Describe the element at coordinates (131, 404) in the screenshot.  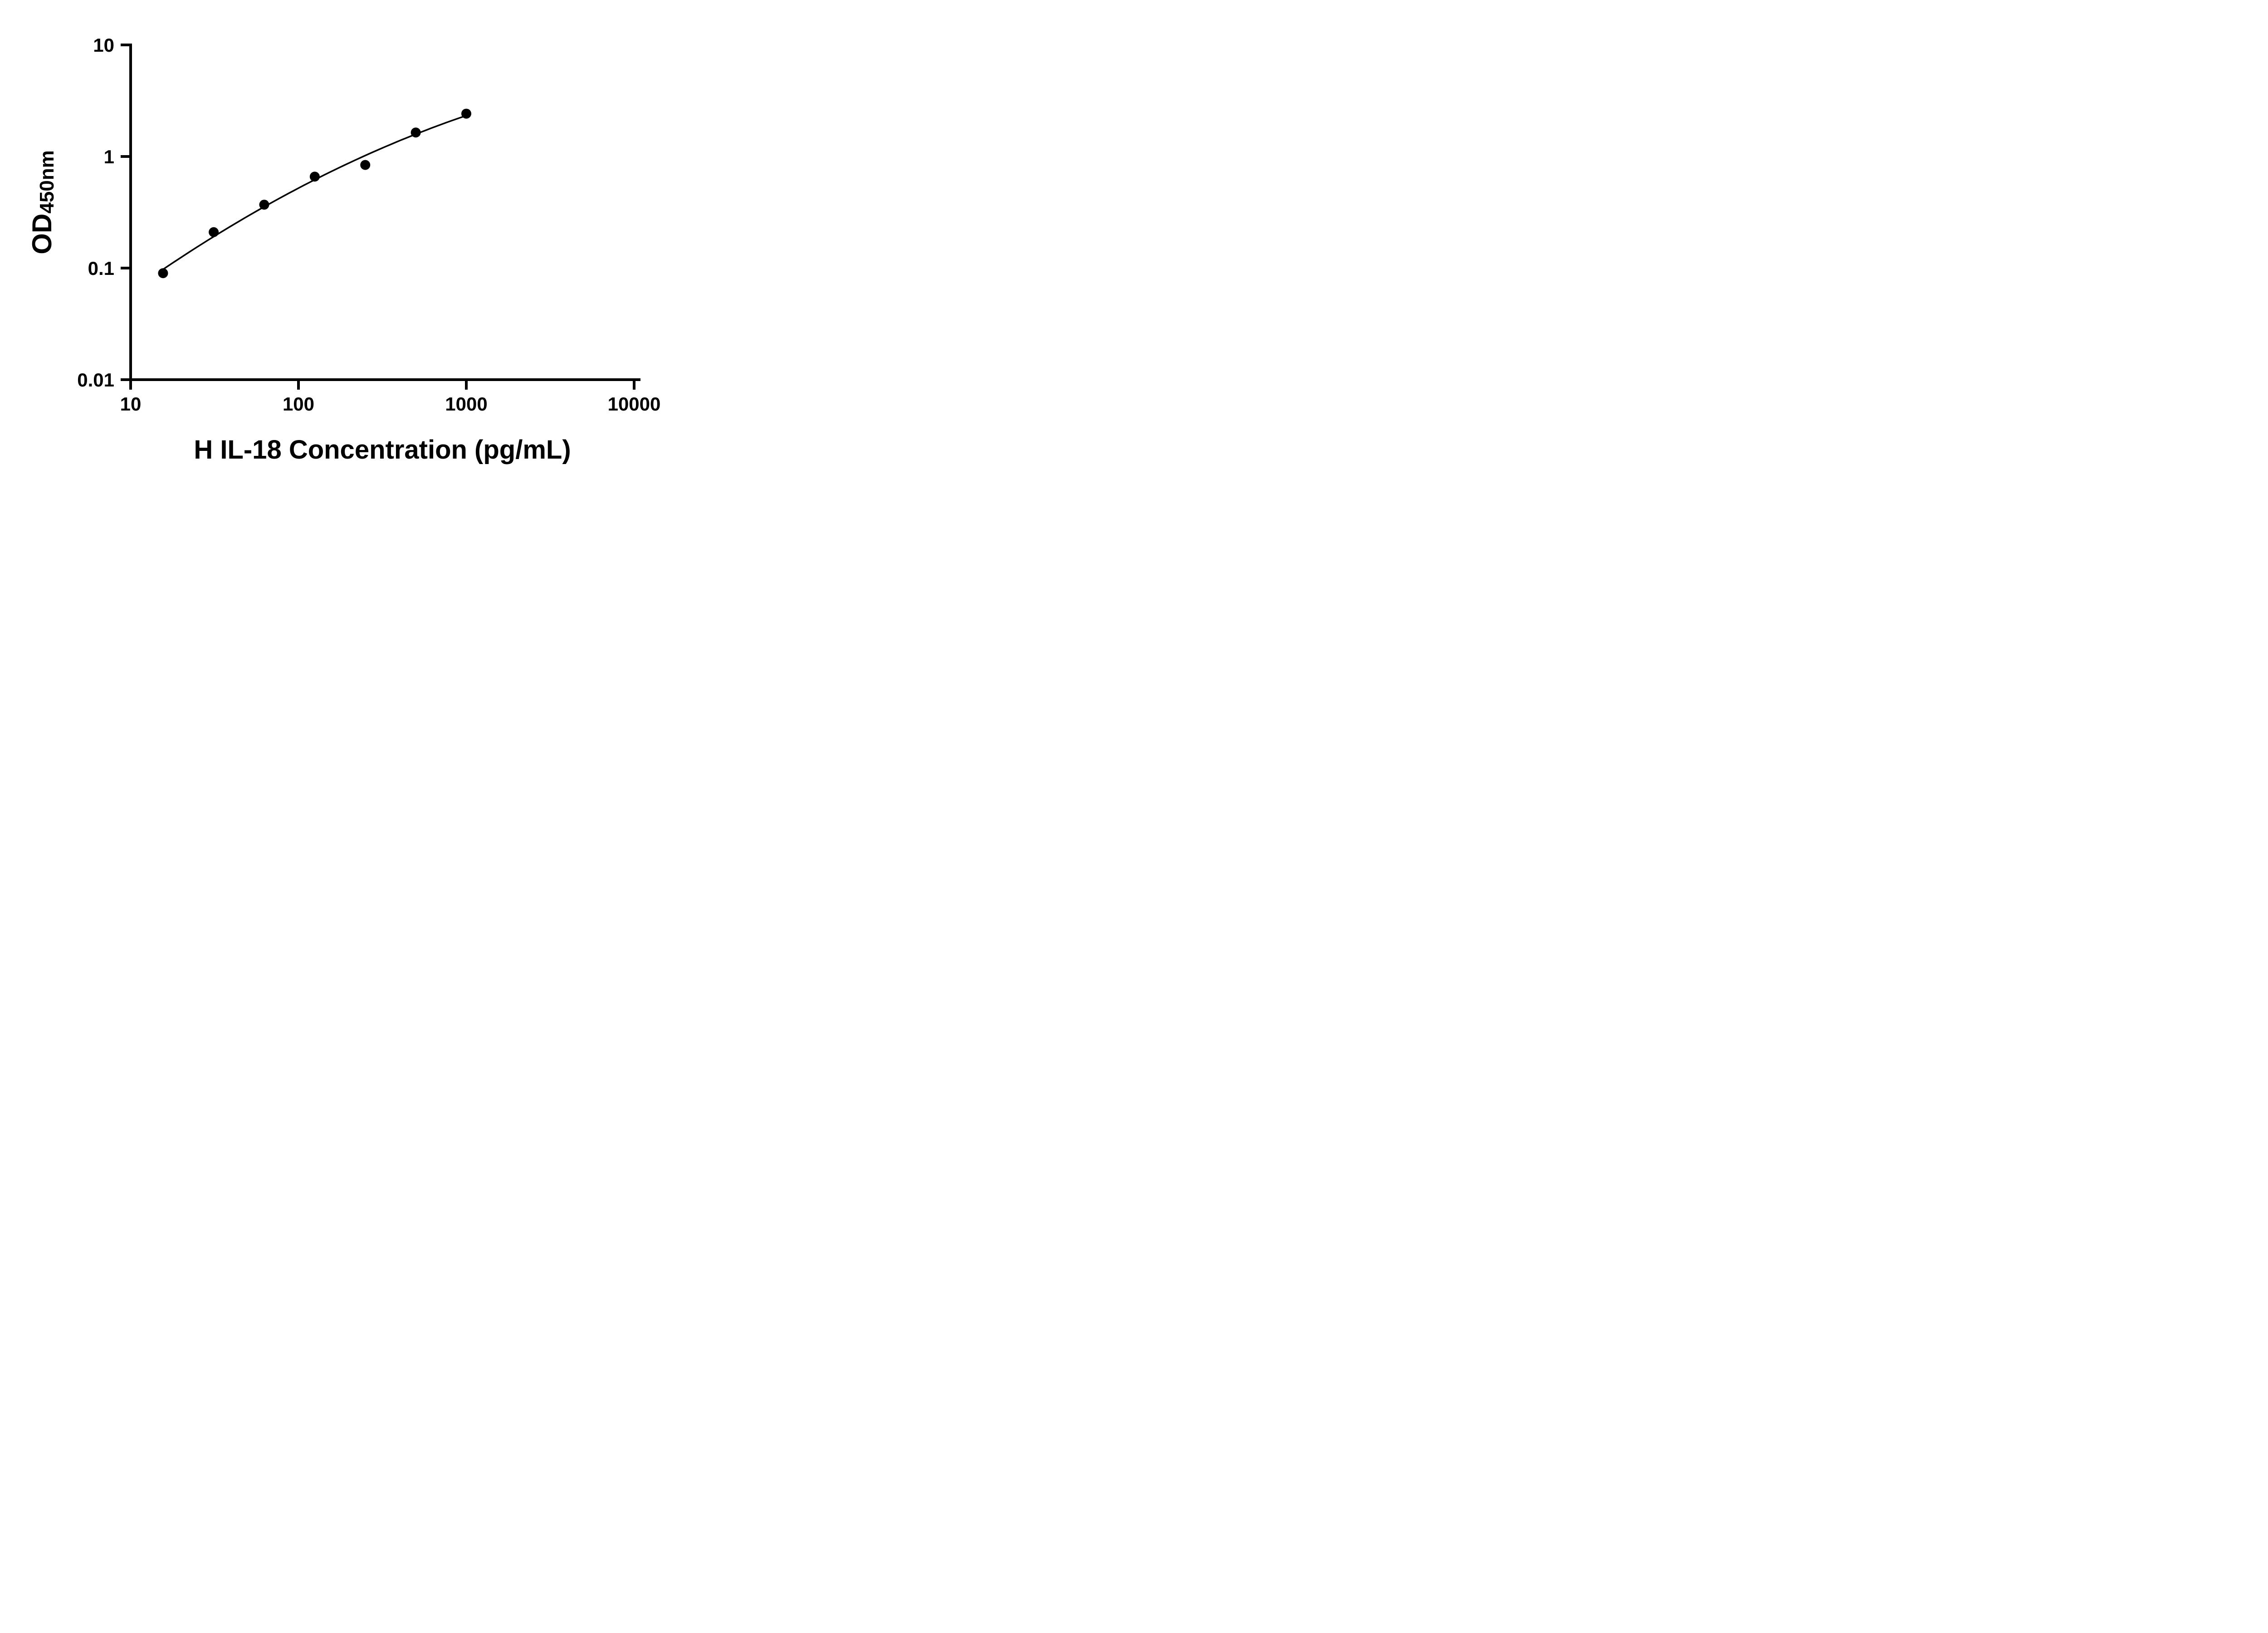
I see `x-tick-label: 10` at that location.